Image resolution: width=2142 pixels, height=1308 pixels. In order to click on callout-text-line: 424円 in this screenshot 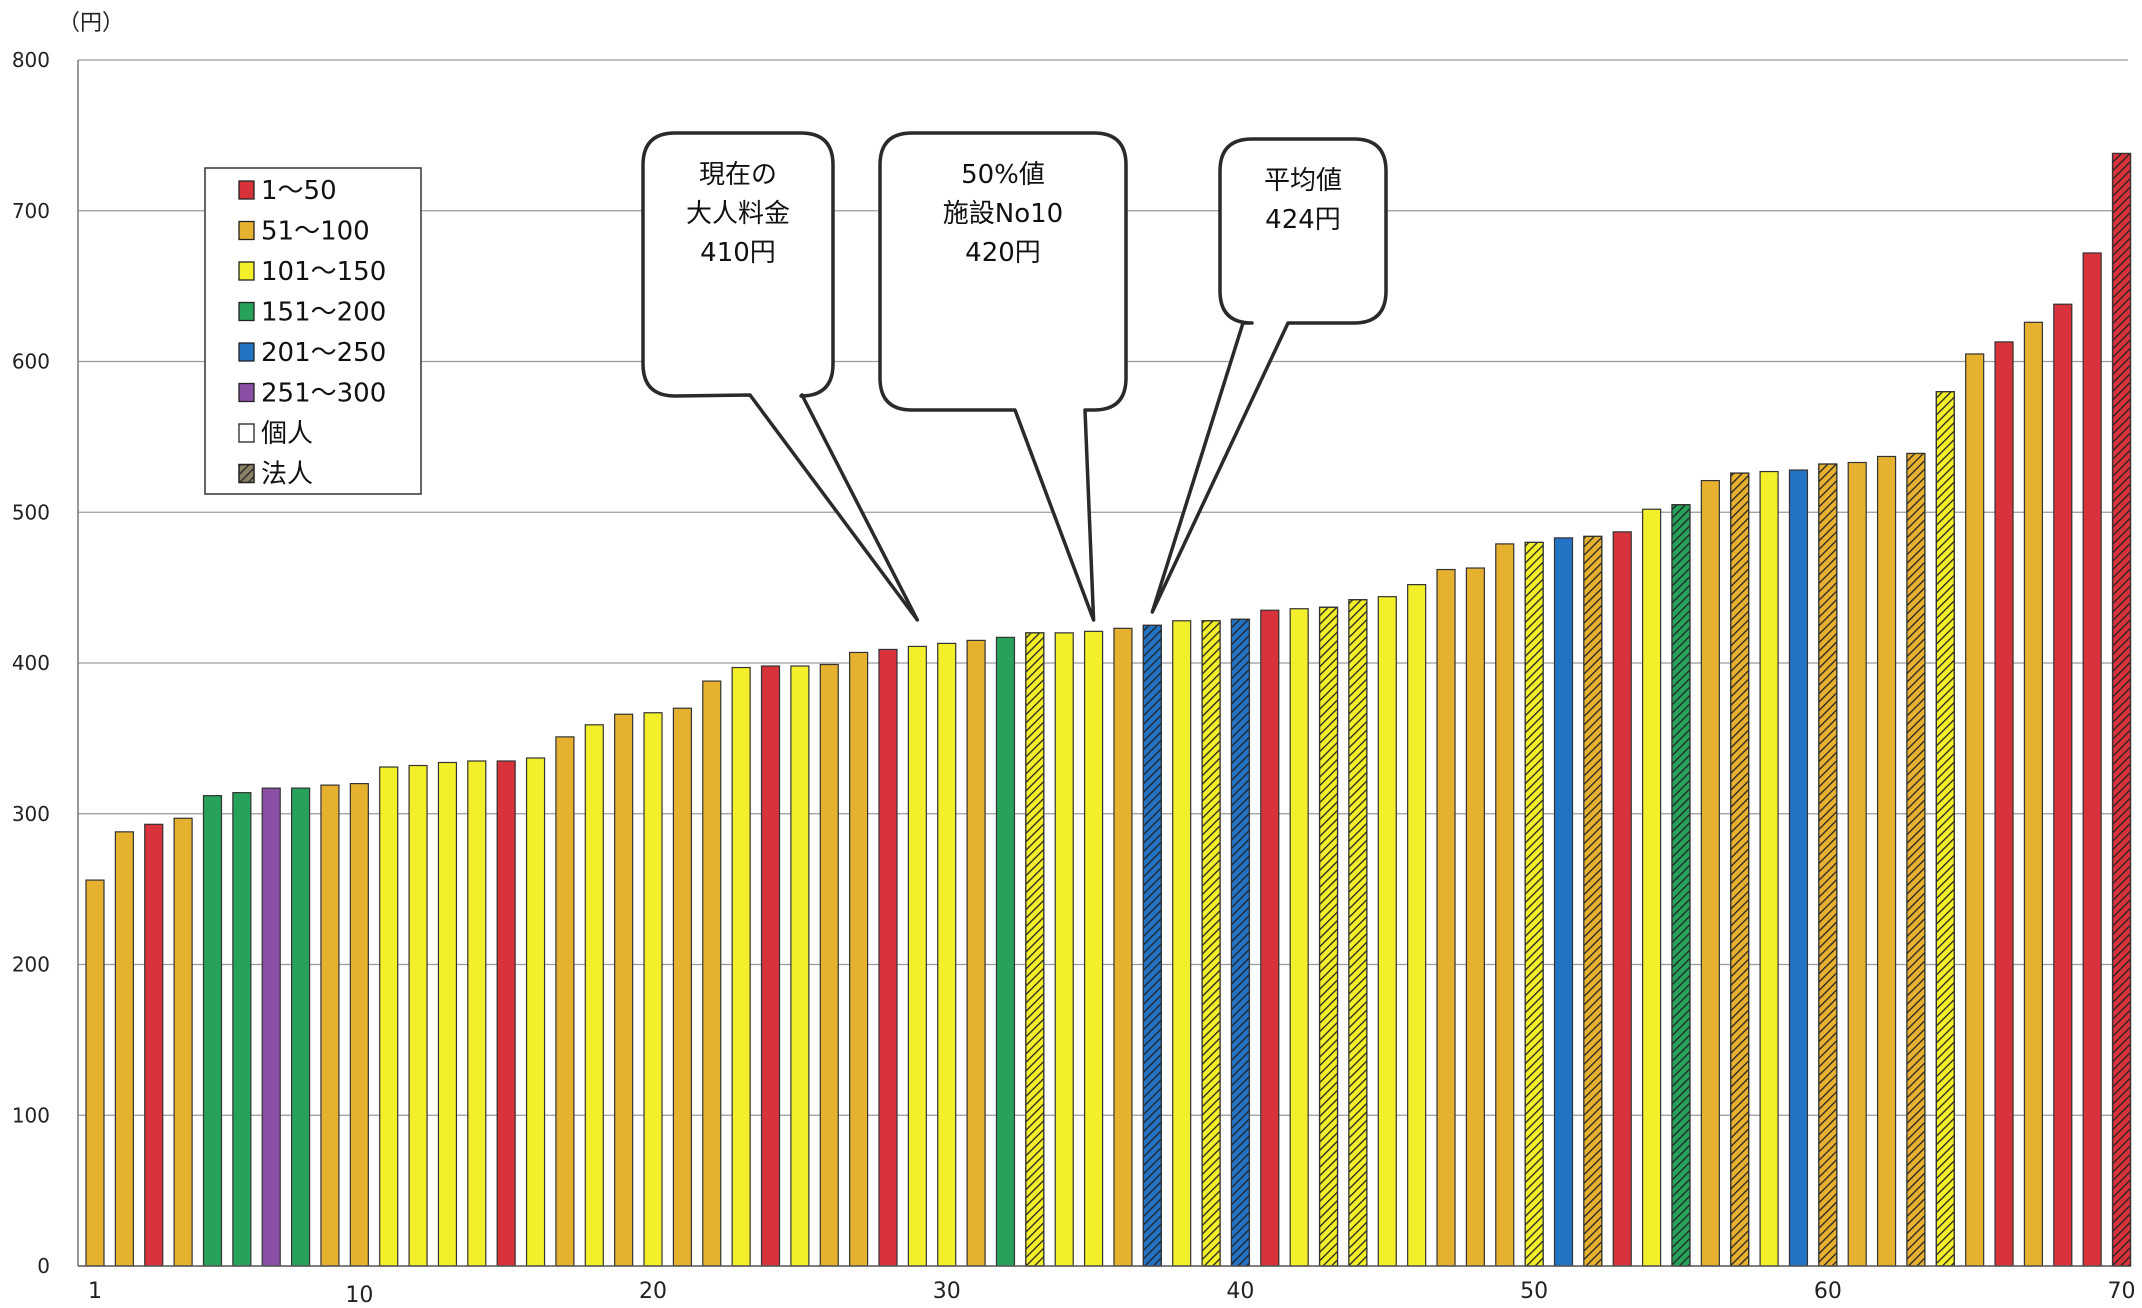, I will do `click(1303, 220)`.